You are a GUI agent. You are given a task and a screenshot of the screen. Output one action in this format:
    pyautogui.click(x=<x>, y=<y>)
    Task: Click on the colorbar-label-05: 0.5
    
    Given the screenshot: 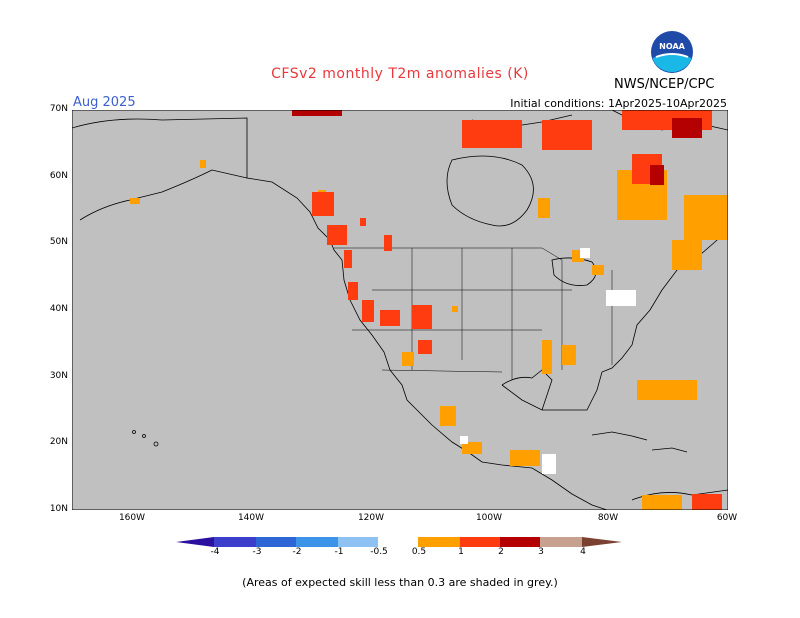 What is the action you would take?
    pyautogui.click(x=419, y=552)
    